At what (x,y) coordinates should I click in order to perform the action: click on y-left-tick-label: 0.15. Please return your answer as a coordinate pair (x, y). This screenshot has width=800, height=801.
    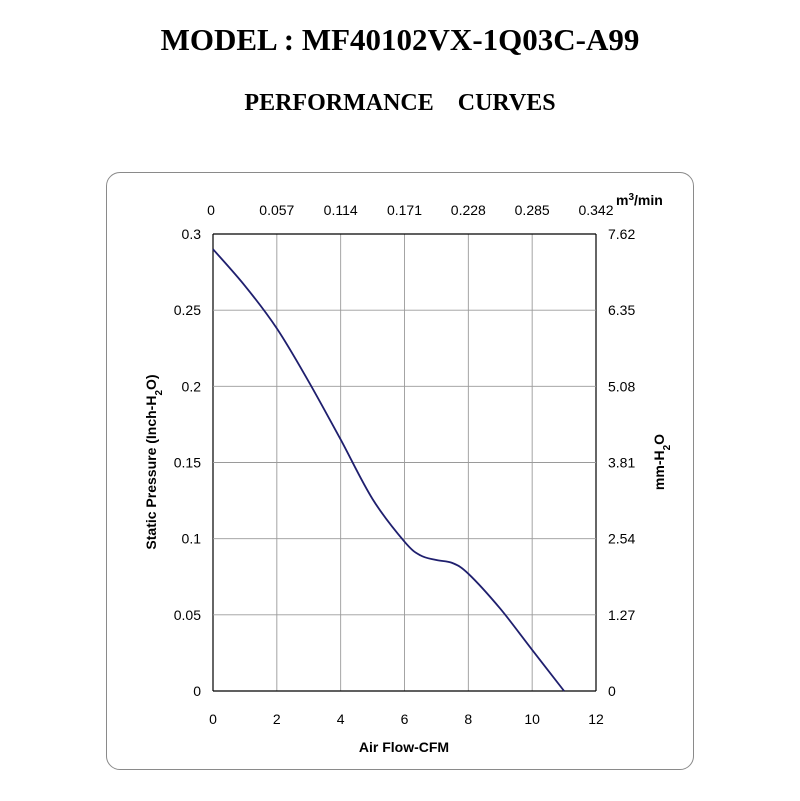
    Looking at the image, I should click on (187, 463).